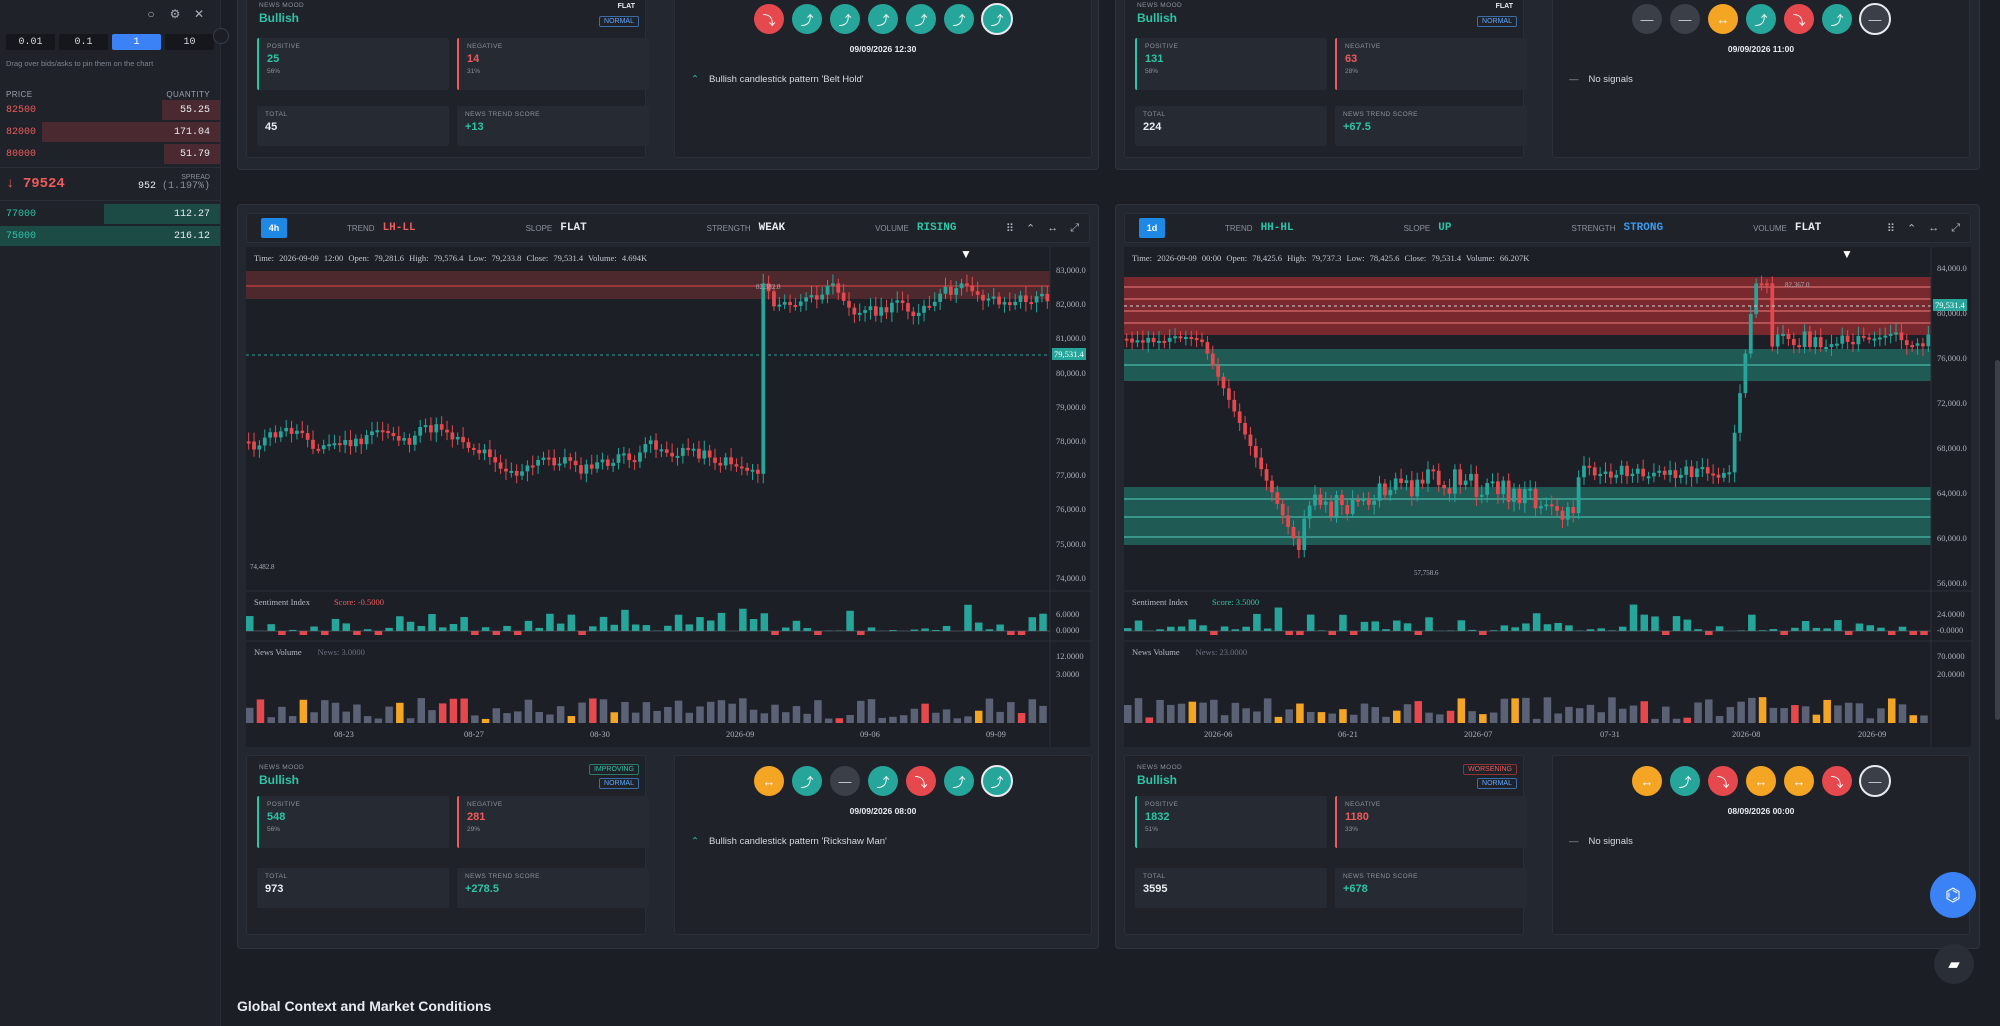  Describe the element at coordinates (1953, 895) in the screenshot. I see `assistant-bot-button: ⌬` at that location.